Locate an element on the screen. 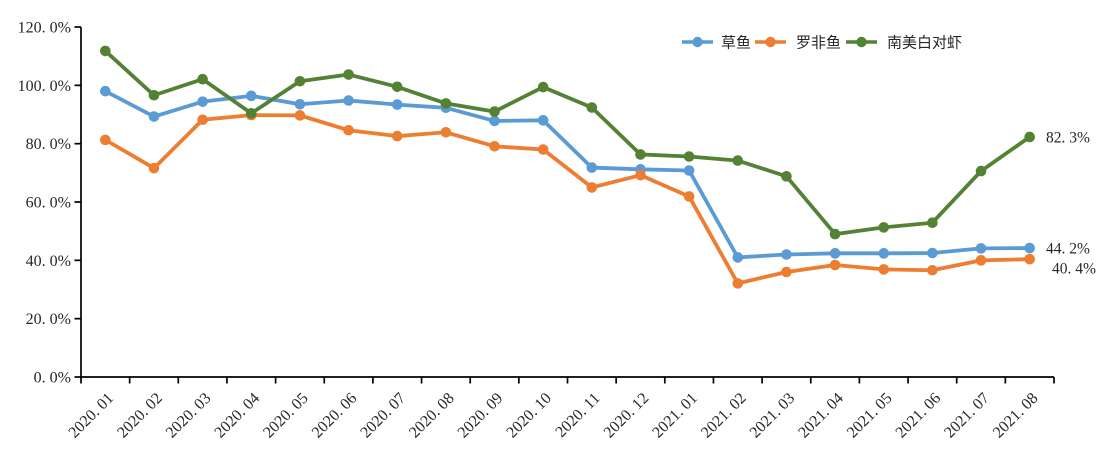 The image size is (1103, 471). y-axis-tick-label: 60. 0% is located at coordinates (48, 203).